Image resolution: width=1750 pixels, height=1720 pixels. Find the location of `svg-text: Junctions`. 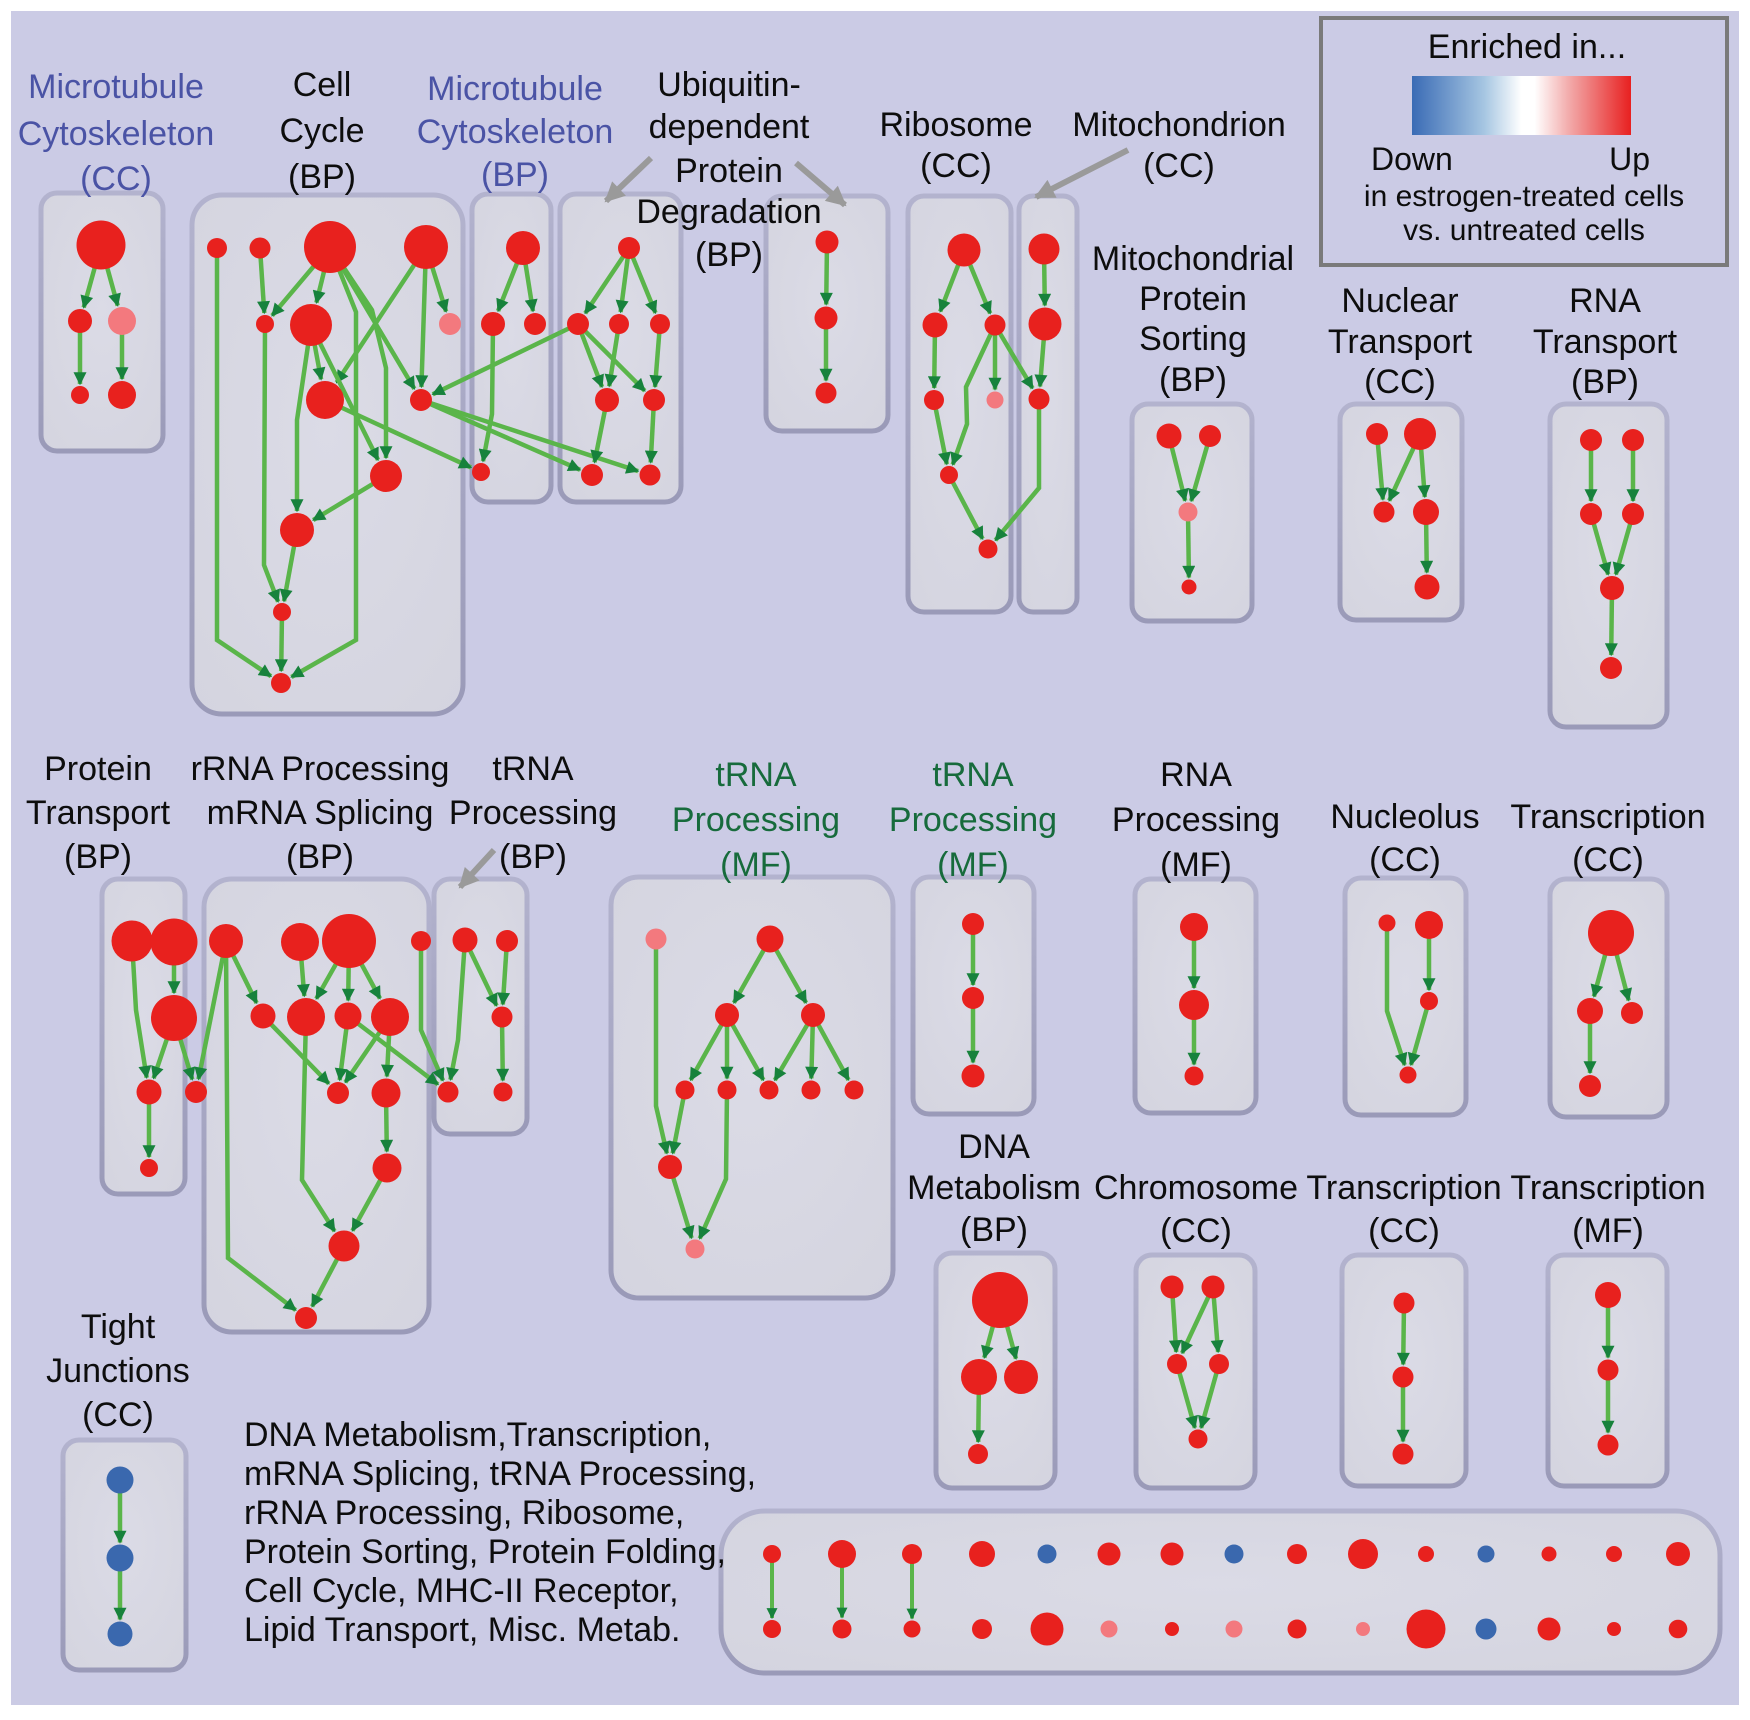

svg-text: Junctions is located at coordinates (118, 1371).